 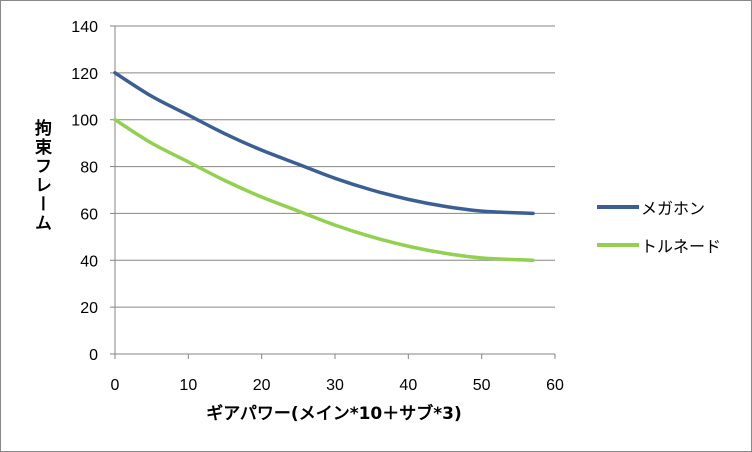 What do you see at coordinates (618, 245) in the screenshot?
I see `legend-swatch-tornado` at bounding box center [618, 245].